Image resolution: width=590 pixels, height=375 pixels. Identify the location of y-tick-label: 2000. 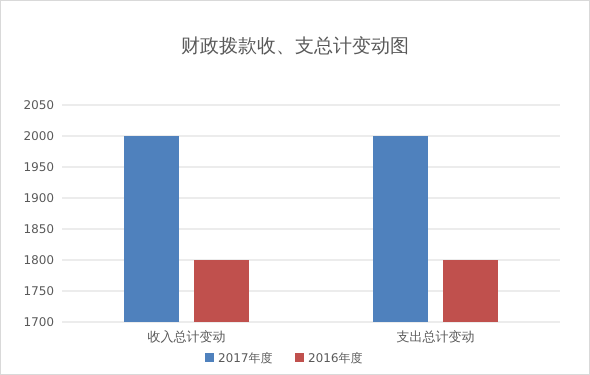
(38, 136).